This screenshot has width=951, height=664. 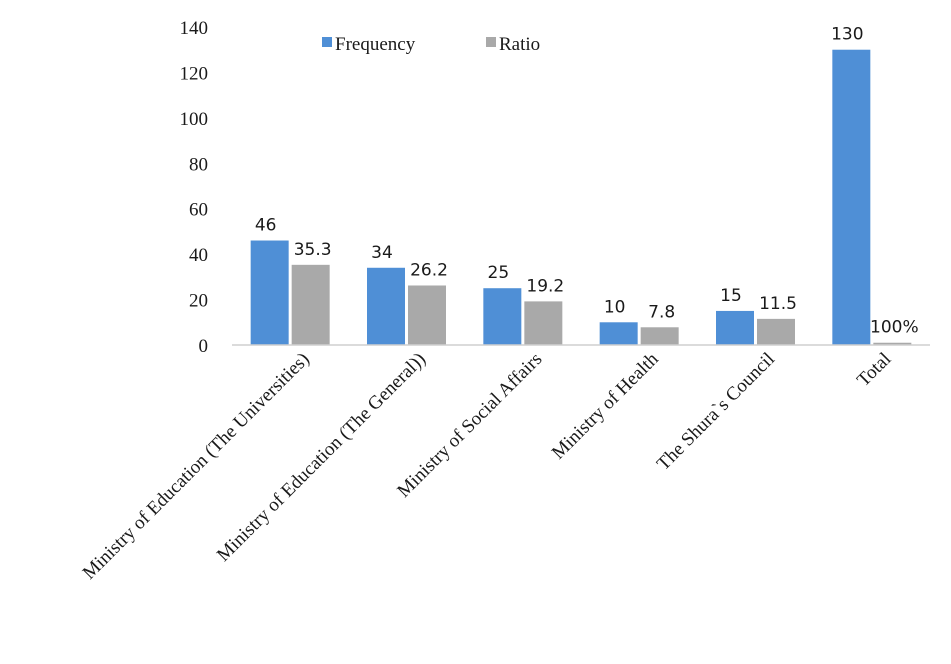 I want to click on data-label-ratio: 35.3, so click(x=313, y=250).